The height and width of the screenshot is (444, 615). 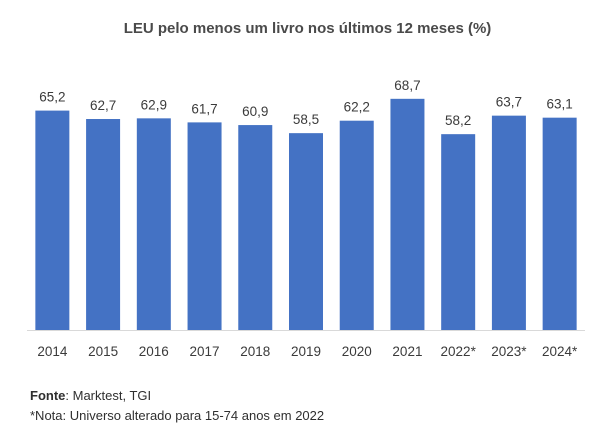 I want to click on x-tick-label-2019: 2019, so click(x=306, y=351).